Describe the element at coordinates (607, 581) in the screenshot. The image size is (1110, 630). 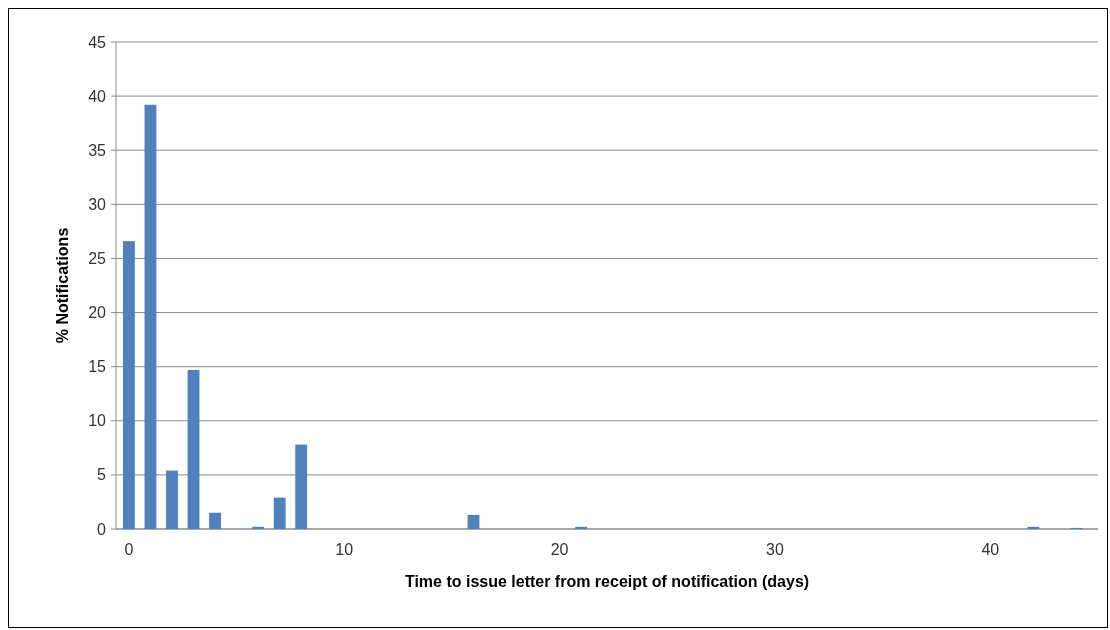
I see `x-axis-title: Time to issue letter from receipt of notification (days)` at that location.